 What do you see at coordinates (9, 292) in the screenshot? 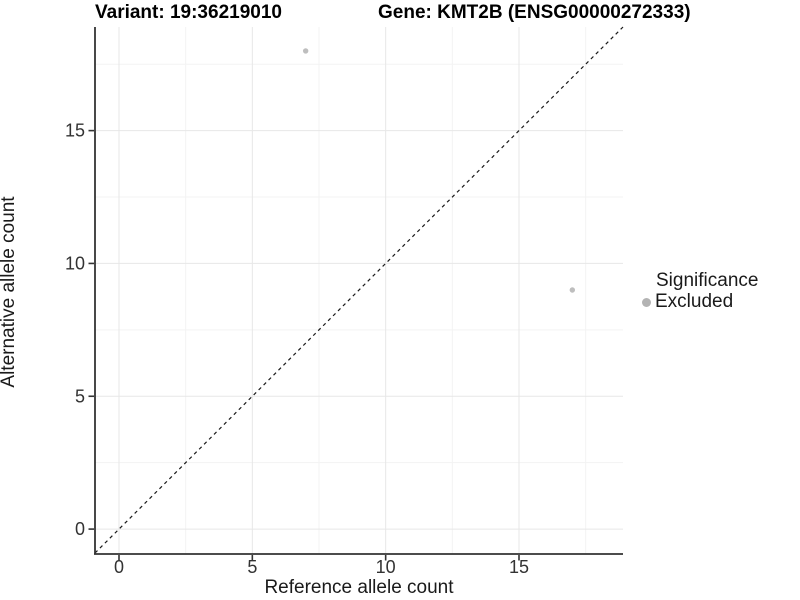
I see `y-axis-title: Alternative allele count` at bounding box center [9, 292].